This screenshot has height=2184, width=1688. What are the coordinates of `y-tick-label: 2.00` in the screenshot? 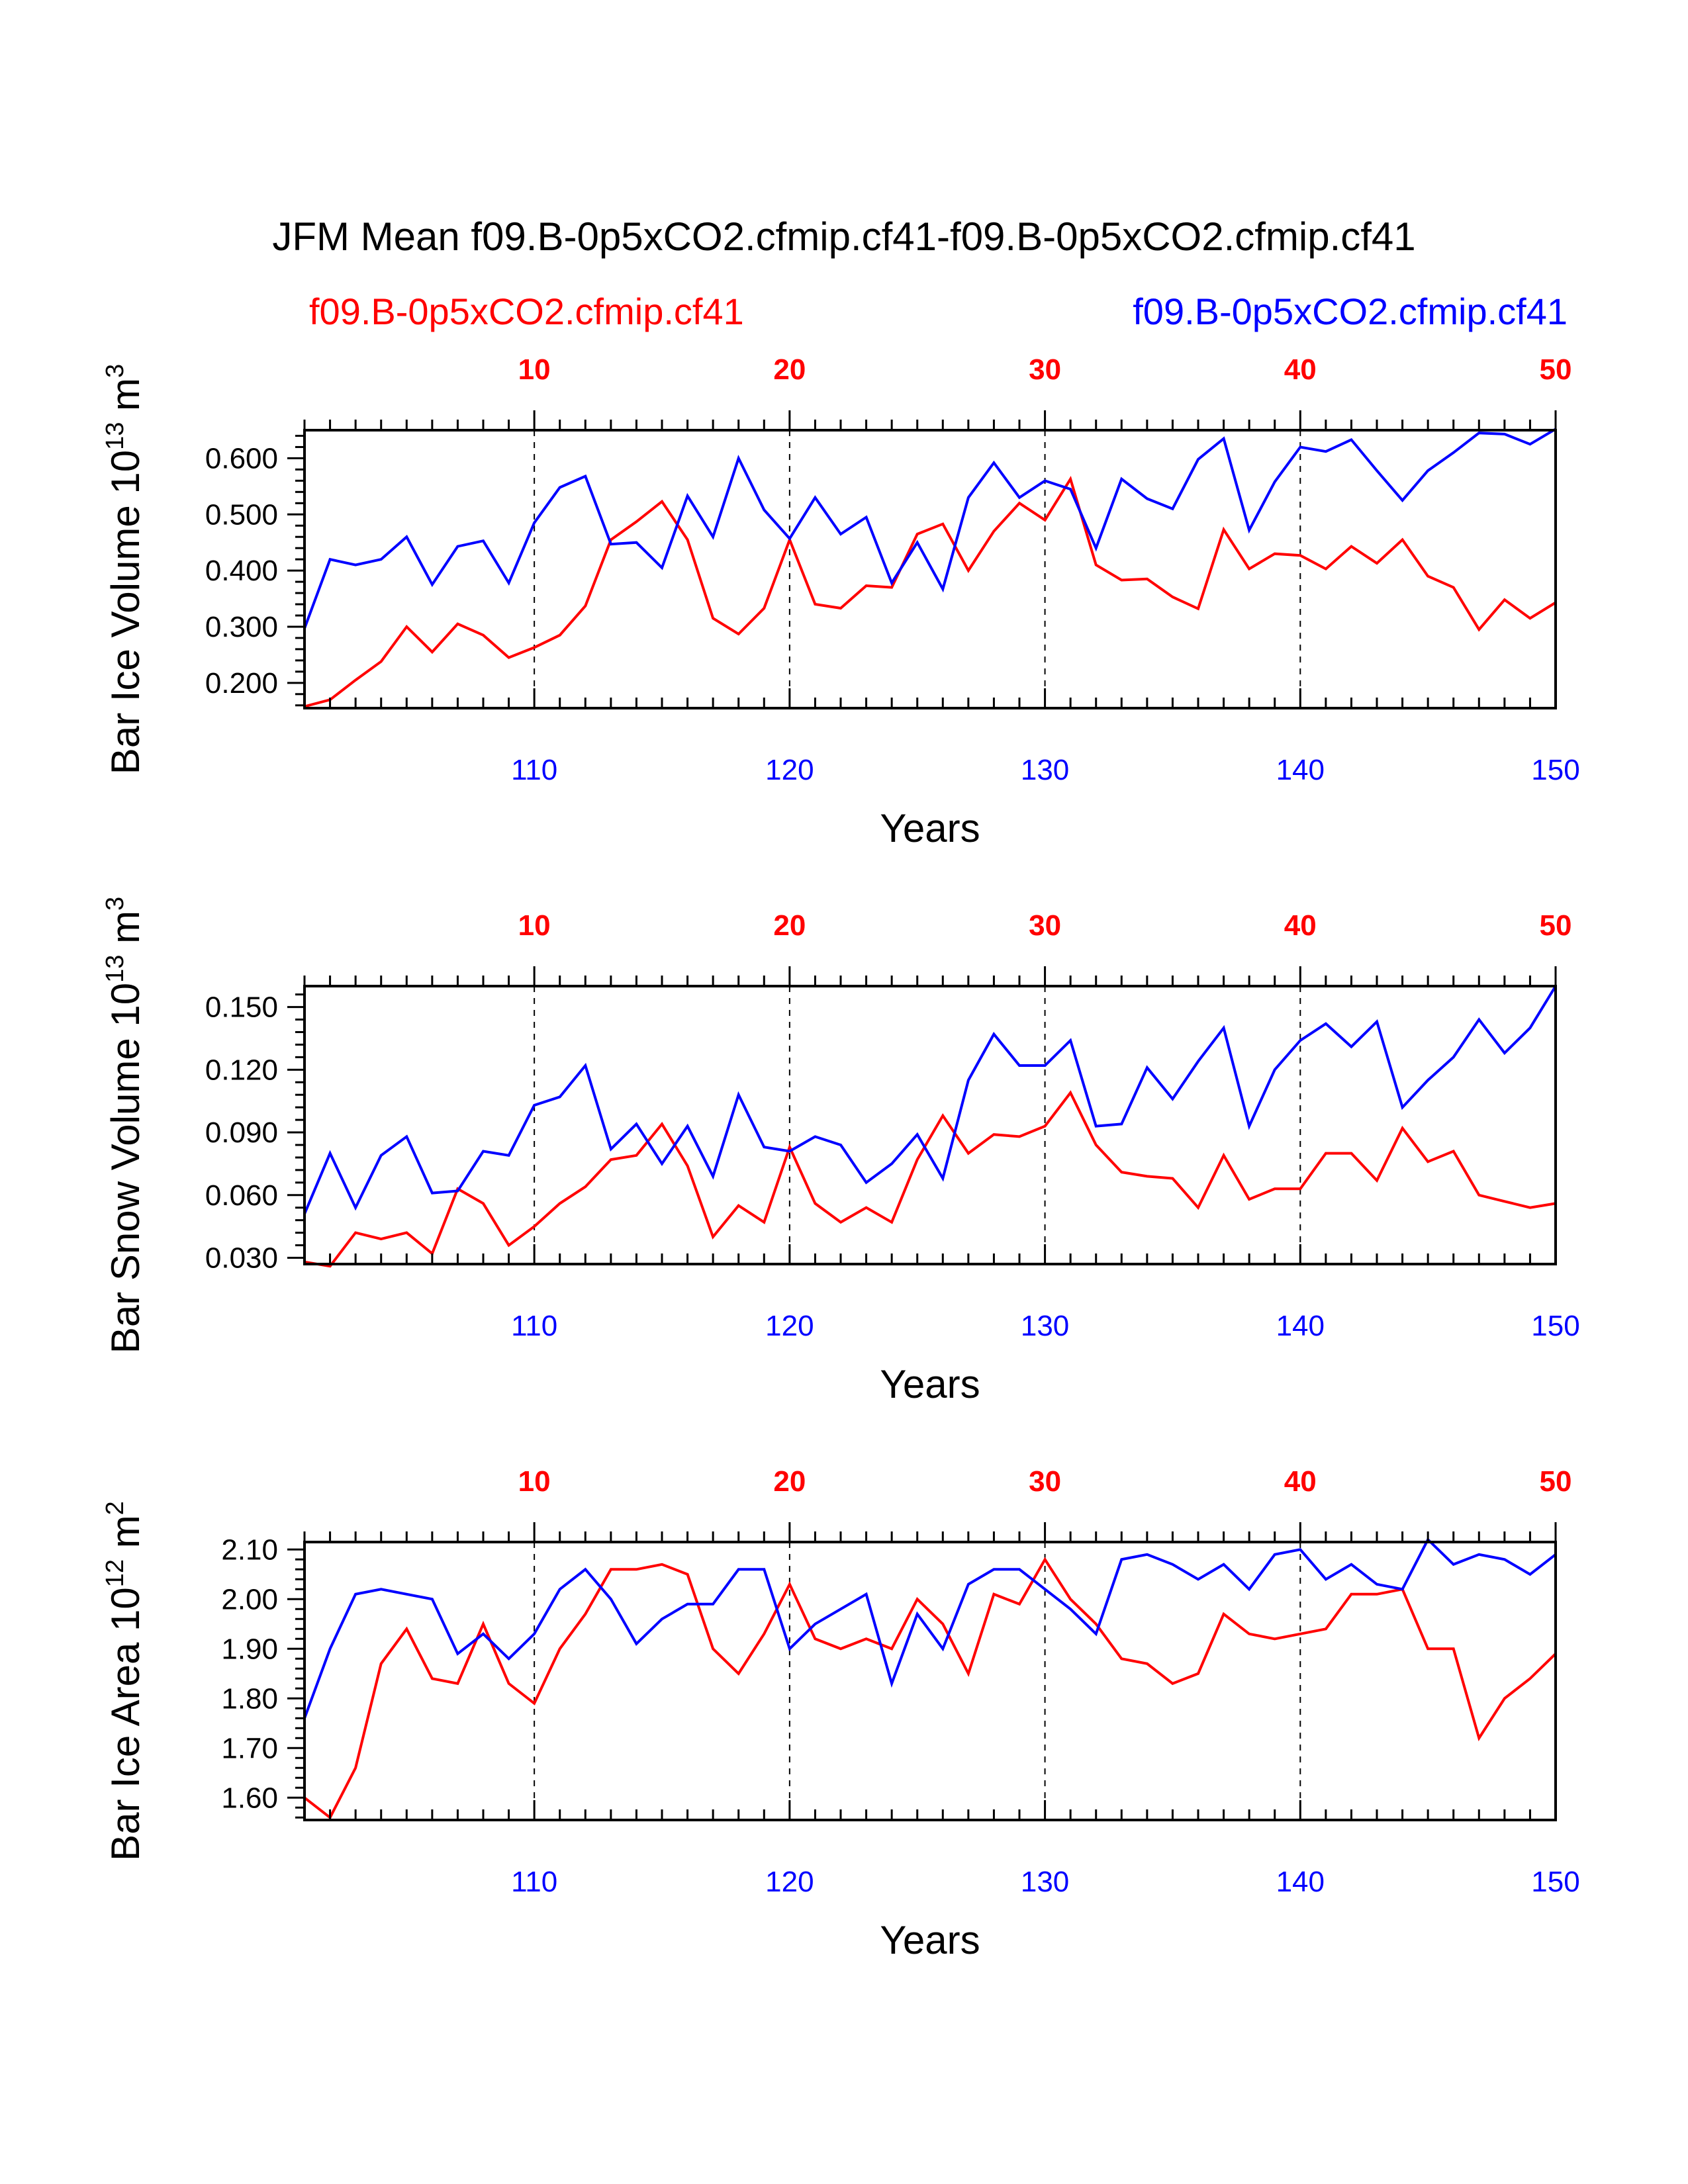 It's located at (249, 1599).